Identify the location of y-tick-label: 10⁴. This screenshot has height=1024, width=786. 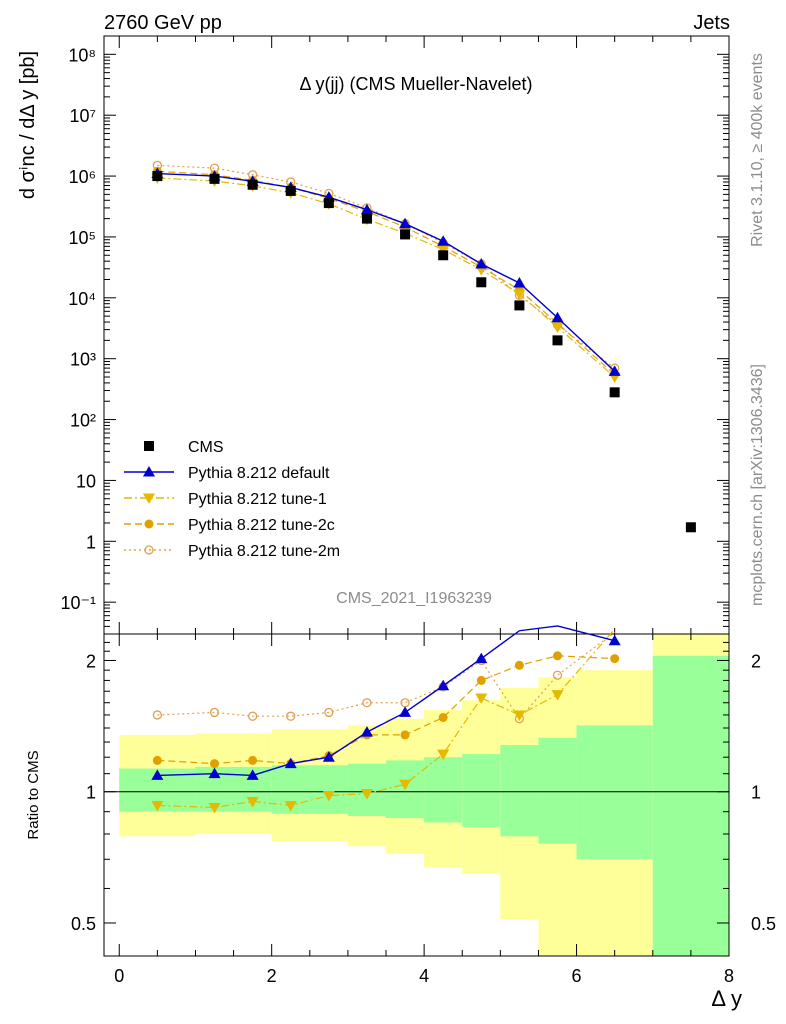
(82, 299).